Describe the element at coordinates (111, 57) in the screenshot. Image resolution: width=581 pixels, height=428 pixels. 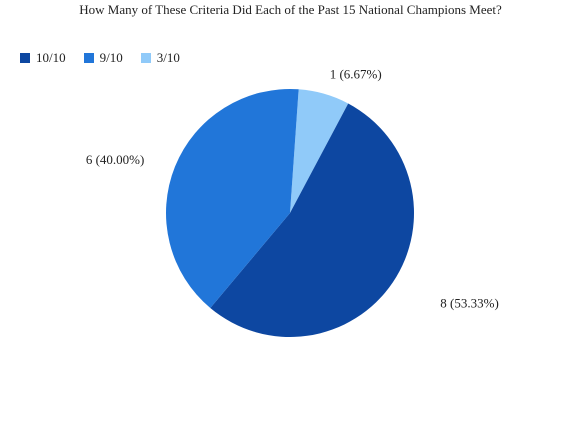
I see `legend-label-9-10: 9/10` at that location.